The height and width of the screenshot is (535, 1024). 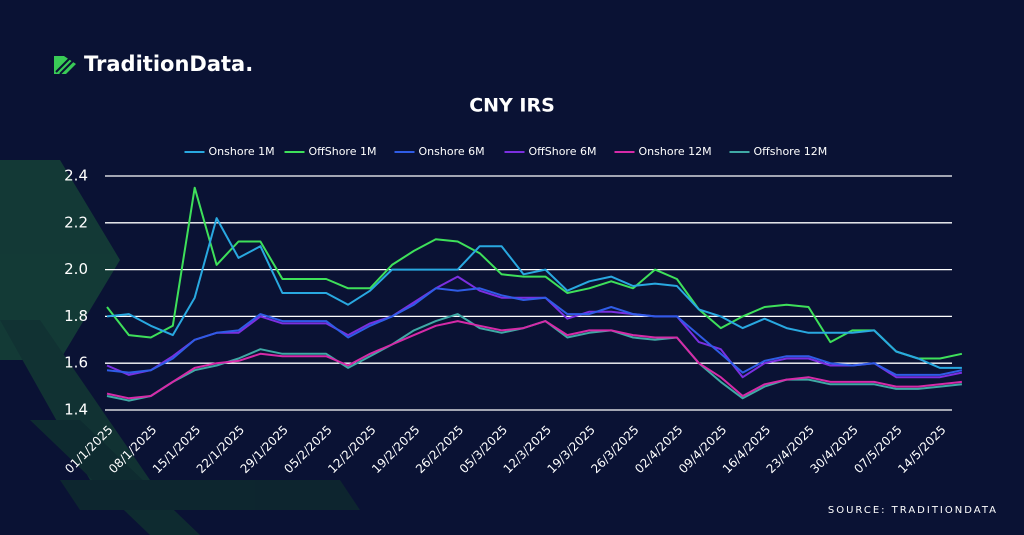 I want to click on y-tick-label: 2.2, so click(x=76, y=222).